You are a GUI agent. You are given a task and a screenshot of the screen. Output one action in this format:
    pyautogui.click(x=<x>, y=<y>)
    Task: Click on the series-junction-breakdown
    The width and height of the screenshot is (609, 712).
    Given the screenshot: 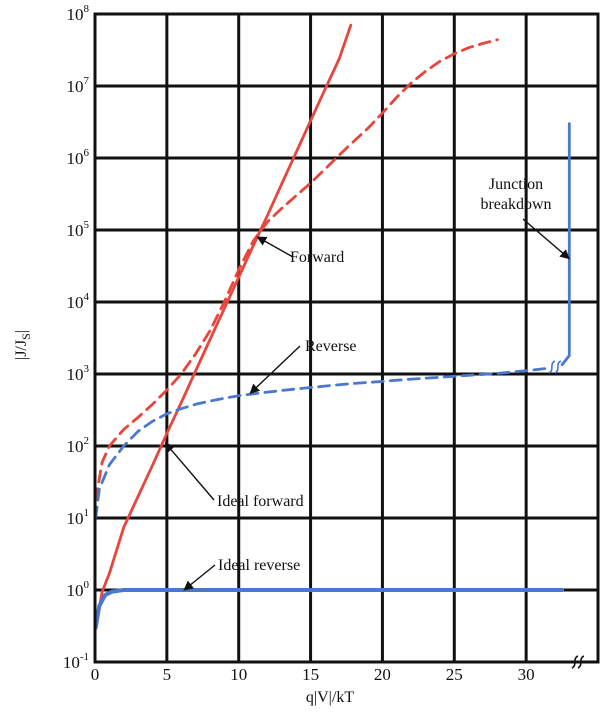 What is the action you would take?
    pyautogui.click(x=565, y=244)
    